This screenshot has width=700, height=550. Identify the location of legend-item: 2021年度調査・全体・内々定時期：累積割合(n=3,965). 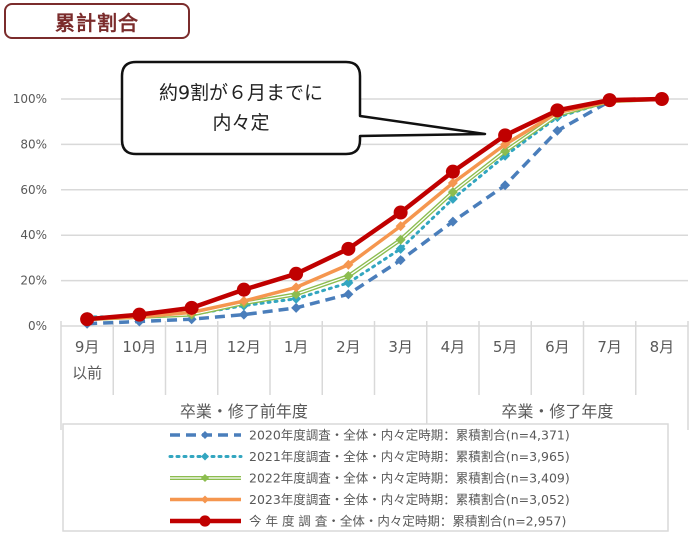
(369, 456).